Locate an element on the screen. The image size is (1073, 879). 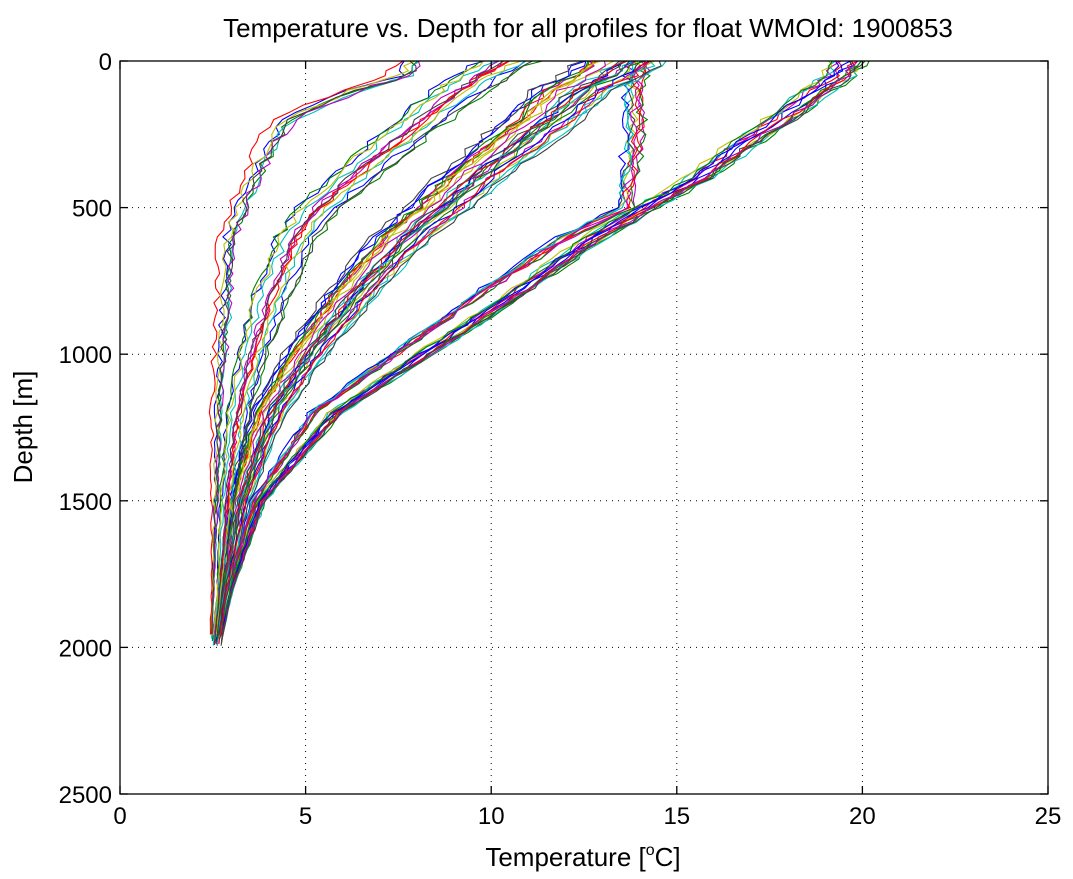
x-tick-label: 25 is located at coordinates (1048, 816).